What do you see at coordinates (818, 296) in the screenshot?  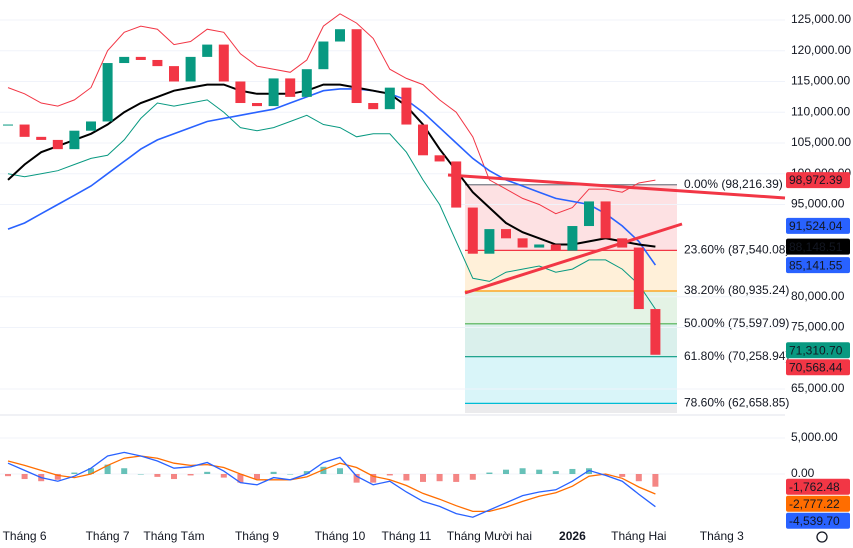 I see `y-tick-label: 80,000.00` at bounding box center [818, 296].